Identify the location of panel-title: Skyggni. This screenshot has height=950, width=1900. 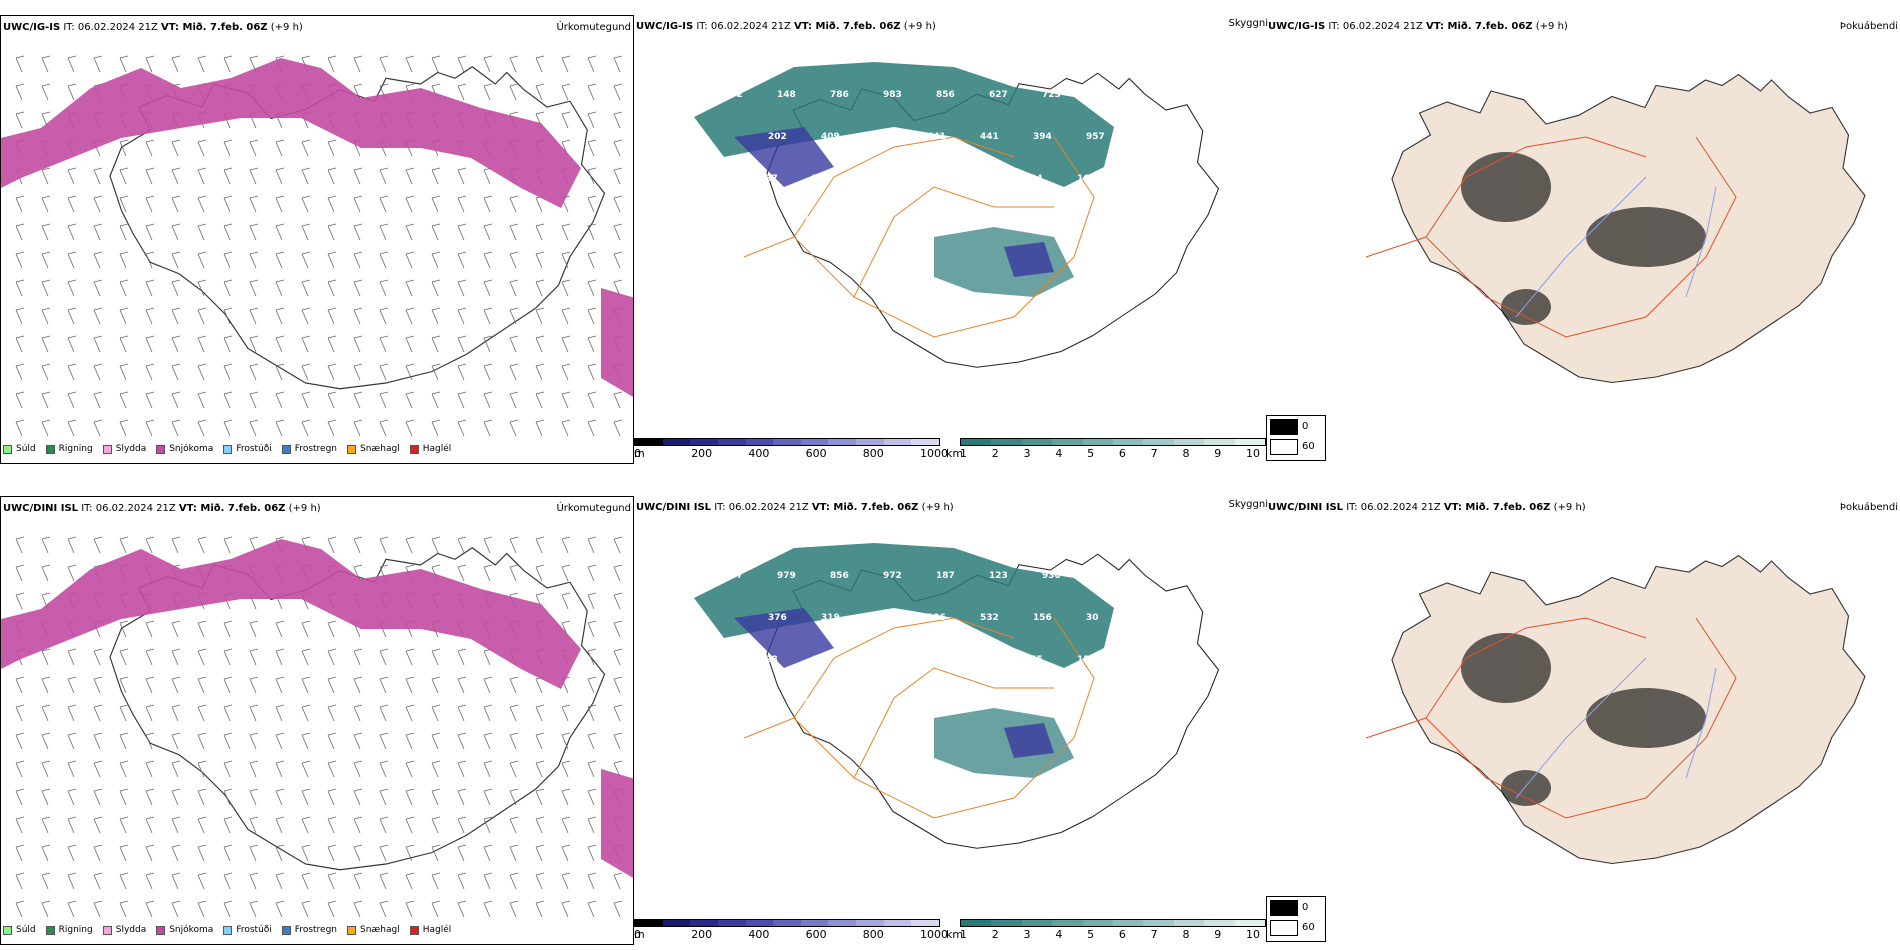
(1248, 504).